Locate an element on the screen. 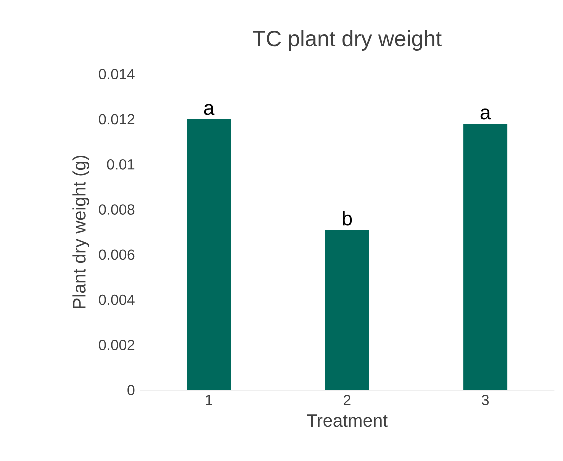 Image resolution: width=563 pixels, height=461 pixels. x-tick-label: 2 is located at coordinates (347, 400).